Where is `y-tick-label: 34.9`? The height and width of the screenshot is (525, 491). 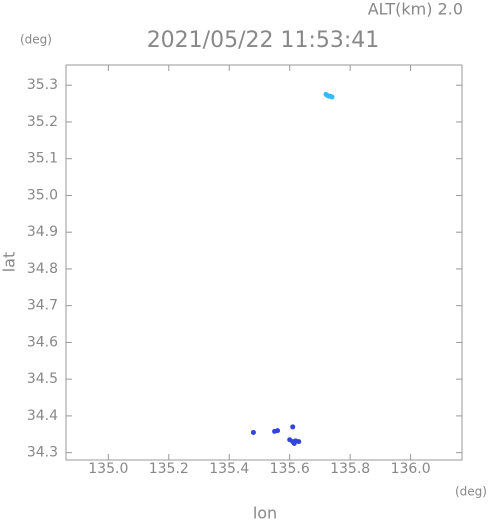
y-tick-label: 34.9 is located at coordinates (42, 232).